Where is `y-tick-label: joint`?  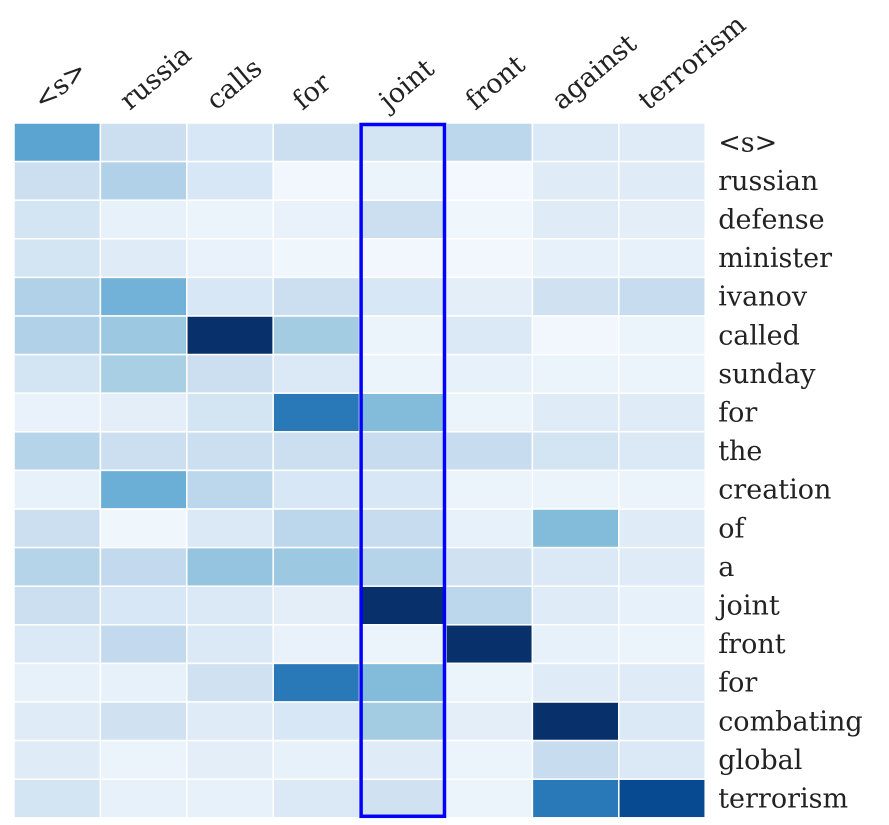 y-tick-label: joint is located at coordinates (747, 606).